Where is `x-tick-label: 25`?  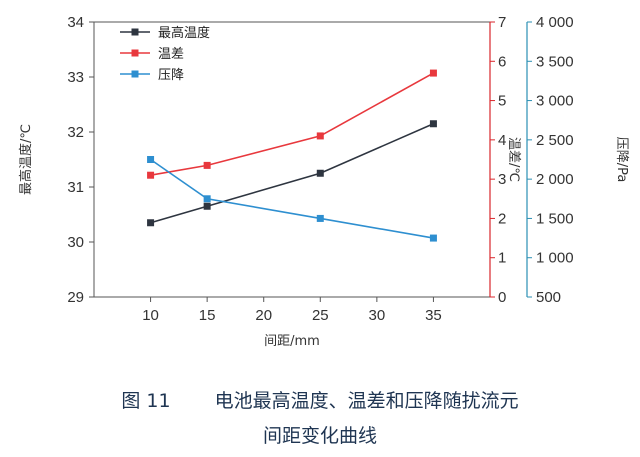 x-tick-label: 25 is located at coordinates (320, 315).